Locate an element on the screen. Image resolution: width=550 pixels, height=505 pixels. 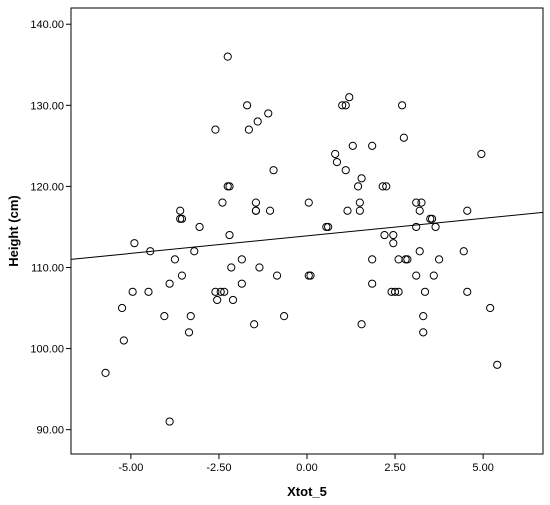
fit-line is located at coordinates (307, 235).